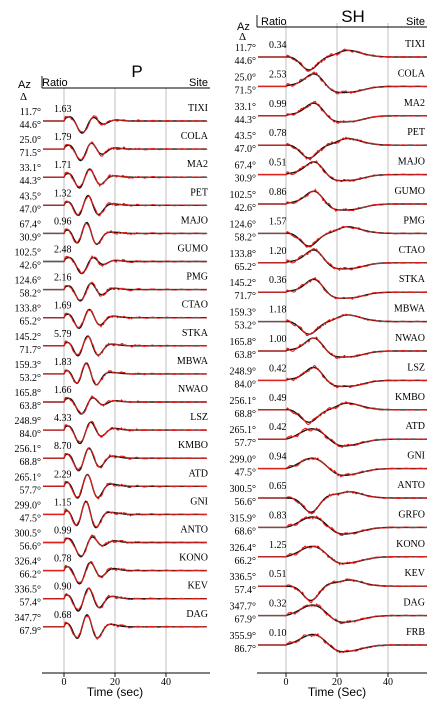  I want to click on sh-delta-header: Δ, so click(242, 37).